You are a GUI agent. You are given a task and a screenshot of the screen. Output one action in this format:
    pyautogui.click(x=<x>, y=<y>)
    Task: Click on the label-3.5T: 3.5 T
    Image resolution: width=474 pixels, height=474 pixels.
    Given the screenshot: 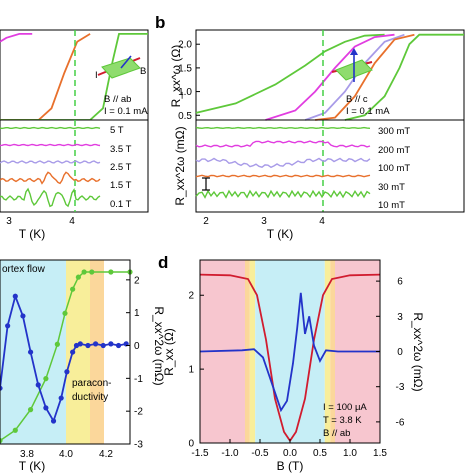 What is the action you would take?
    pyautogui.click(x=121, y=149)
    